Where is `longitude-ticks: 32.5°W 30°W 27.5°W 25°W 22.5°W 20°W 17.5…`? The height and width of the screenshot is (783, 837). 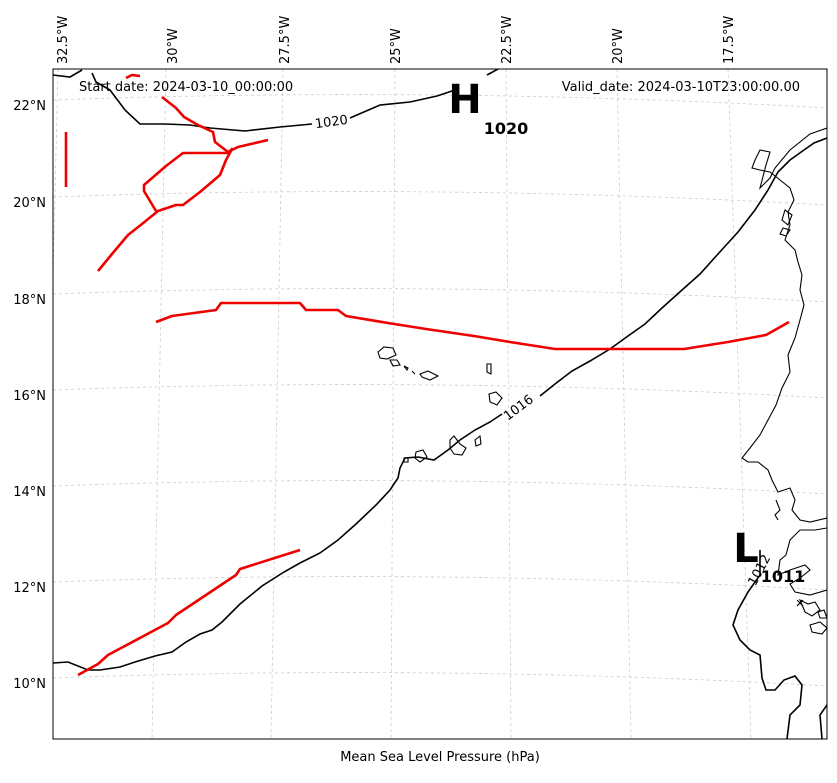
longitude-ticks: 32.5°W 30°W 27.5°W 25°W 22.5°W 20°W 17.5… is located at coordinates (396, 40).